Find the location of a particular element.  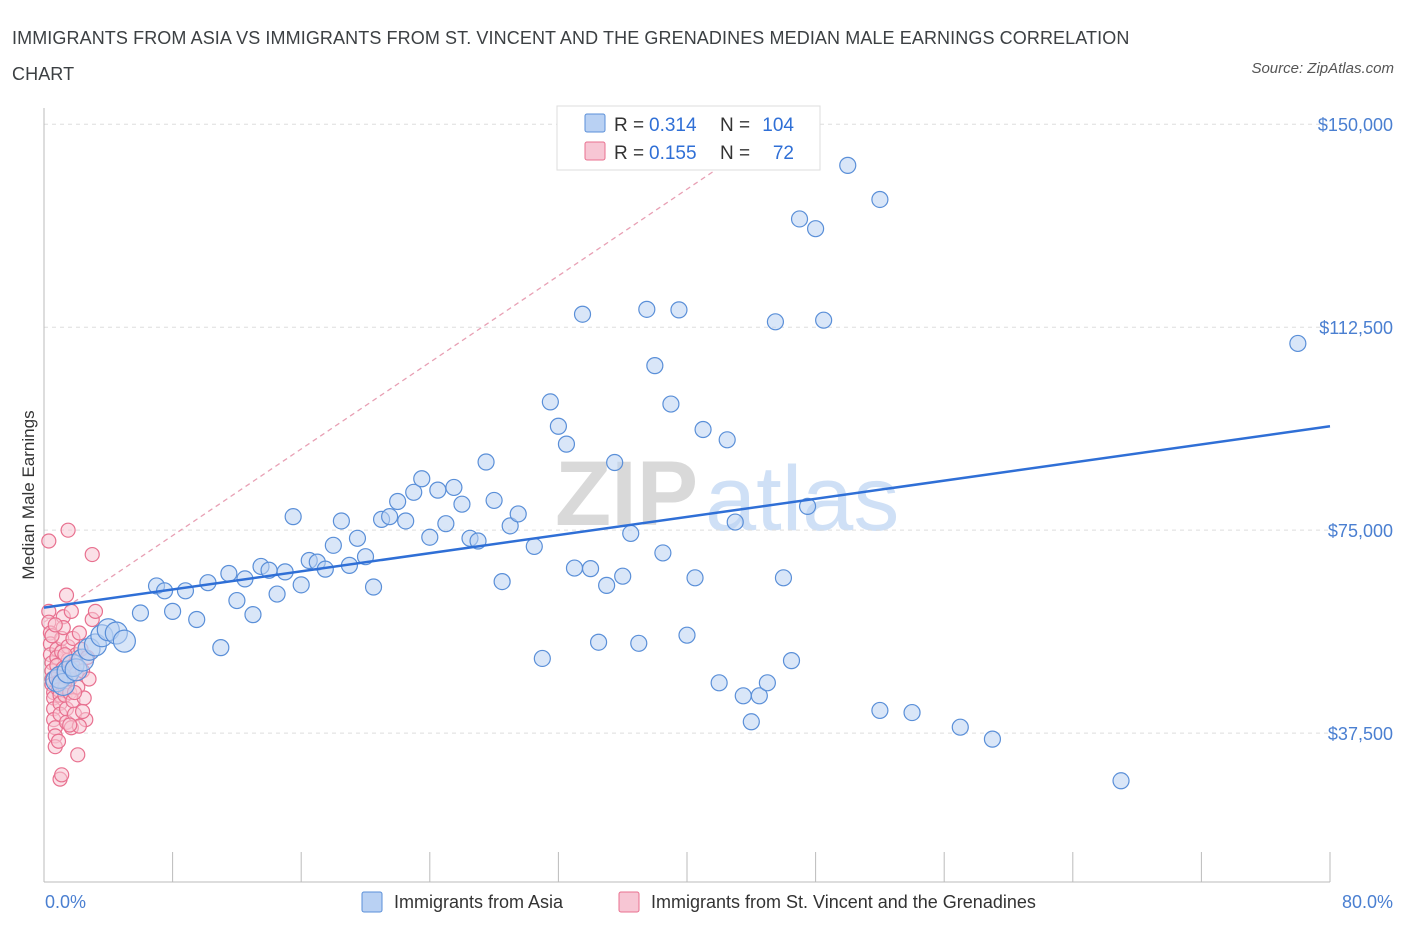

legend-n-label-asia: N = is located at coordinates (735, 125).